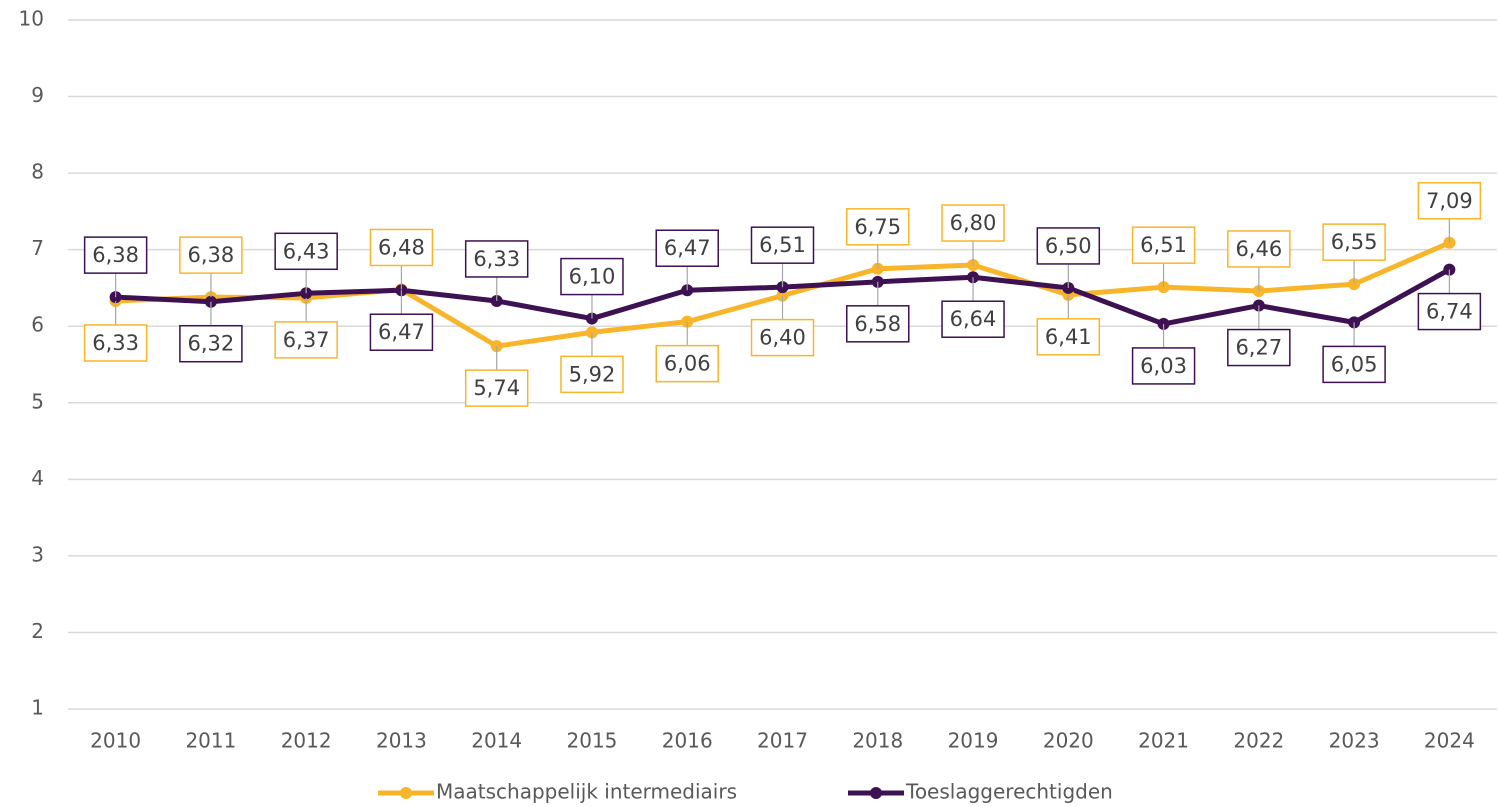  Describe the element at coordinates (37, 478) in the screenshot. I see `y-tick-label: 4` at that location.